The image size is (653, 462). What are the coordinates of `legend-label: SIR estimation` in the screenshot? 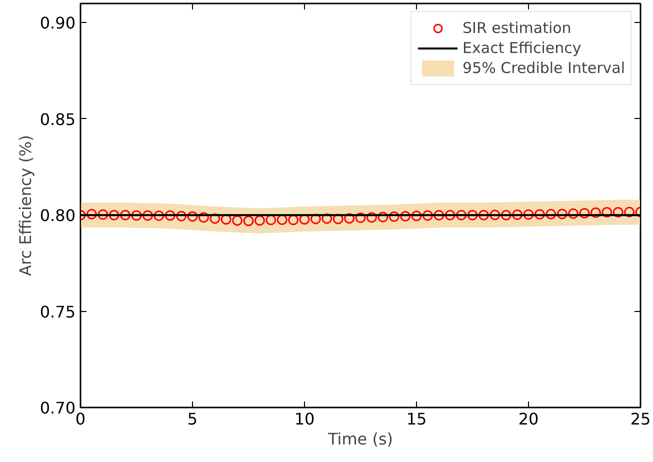 It's located at (517, 28).